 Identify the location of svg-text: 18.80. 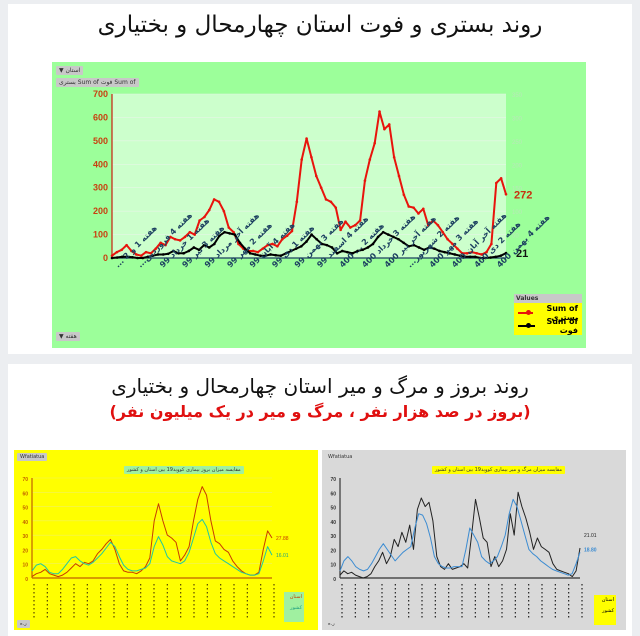
(590, 550).